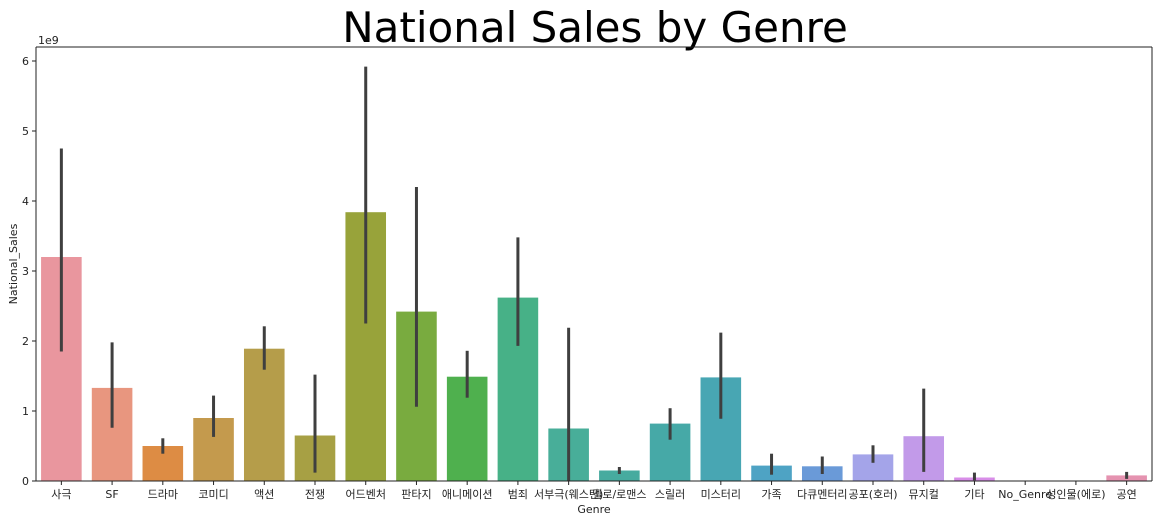  Describe the element at coordinates (467, 494) in the screenshot. I see `x-tick-label-8: 애니메이션` at that location.